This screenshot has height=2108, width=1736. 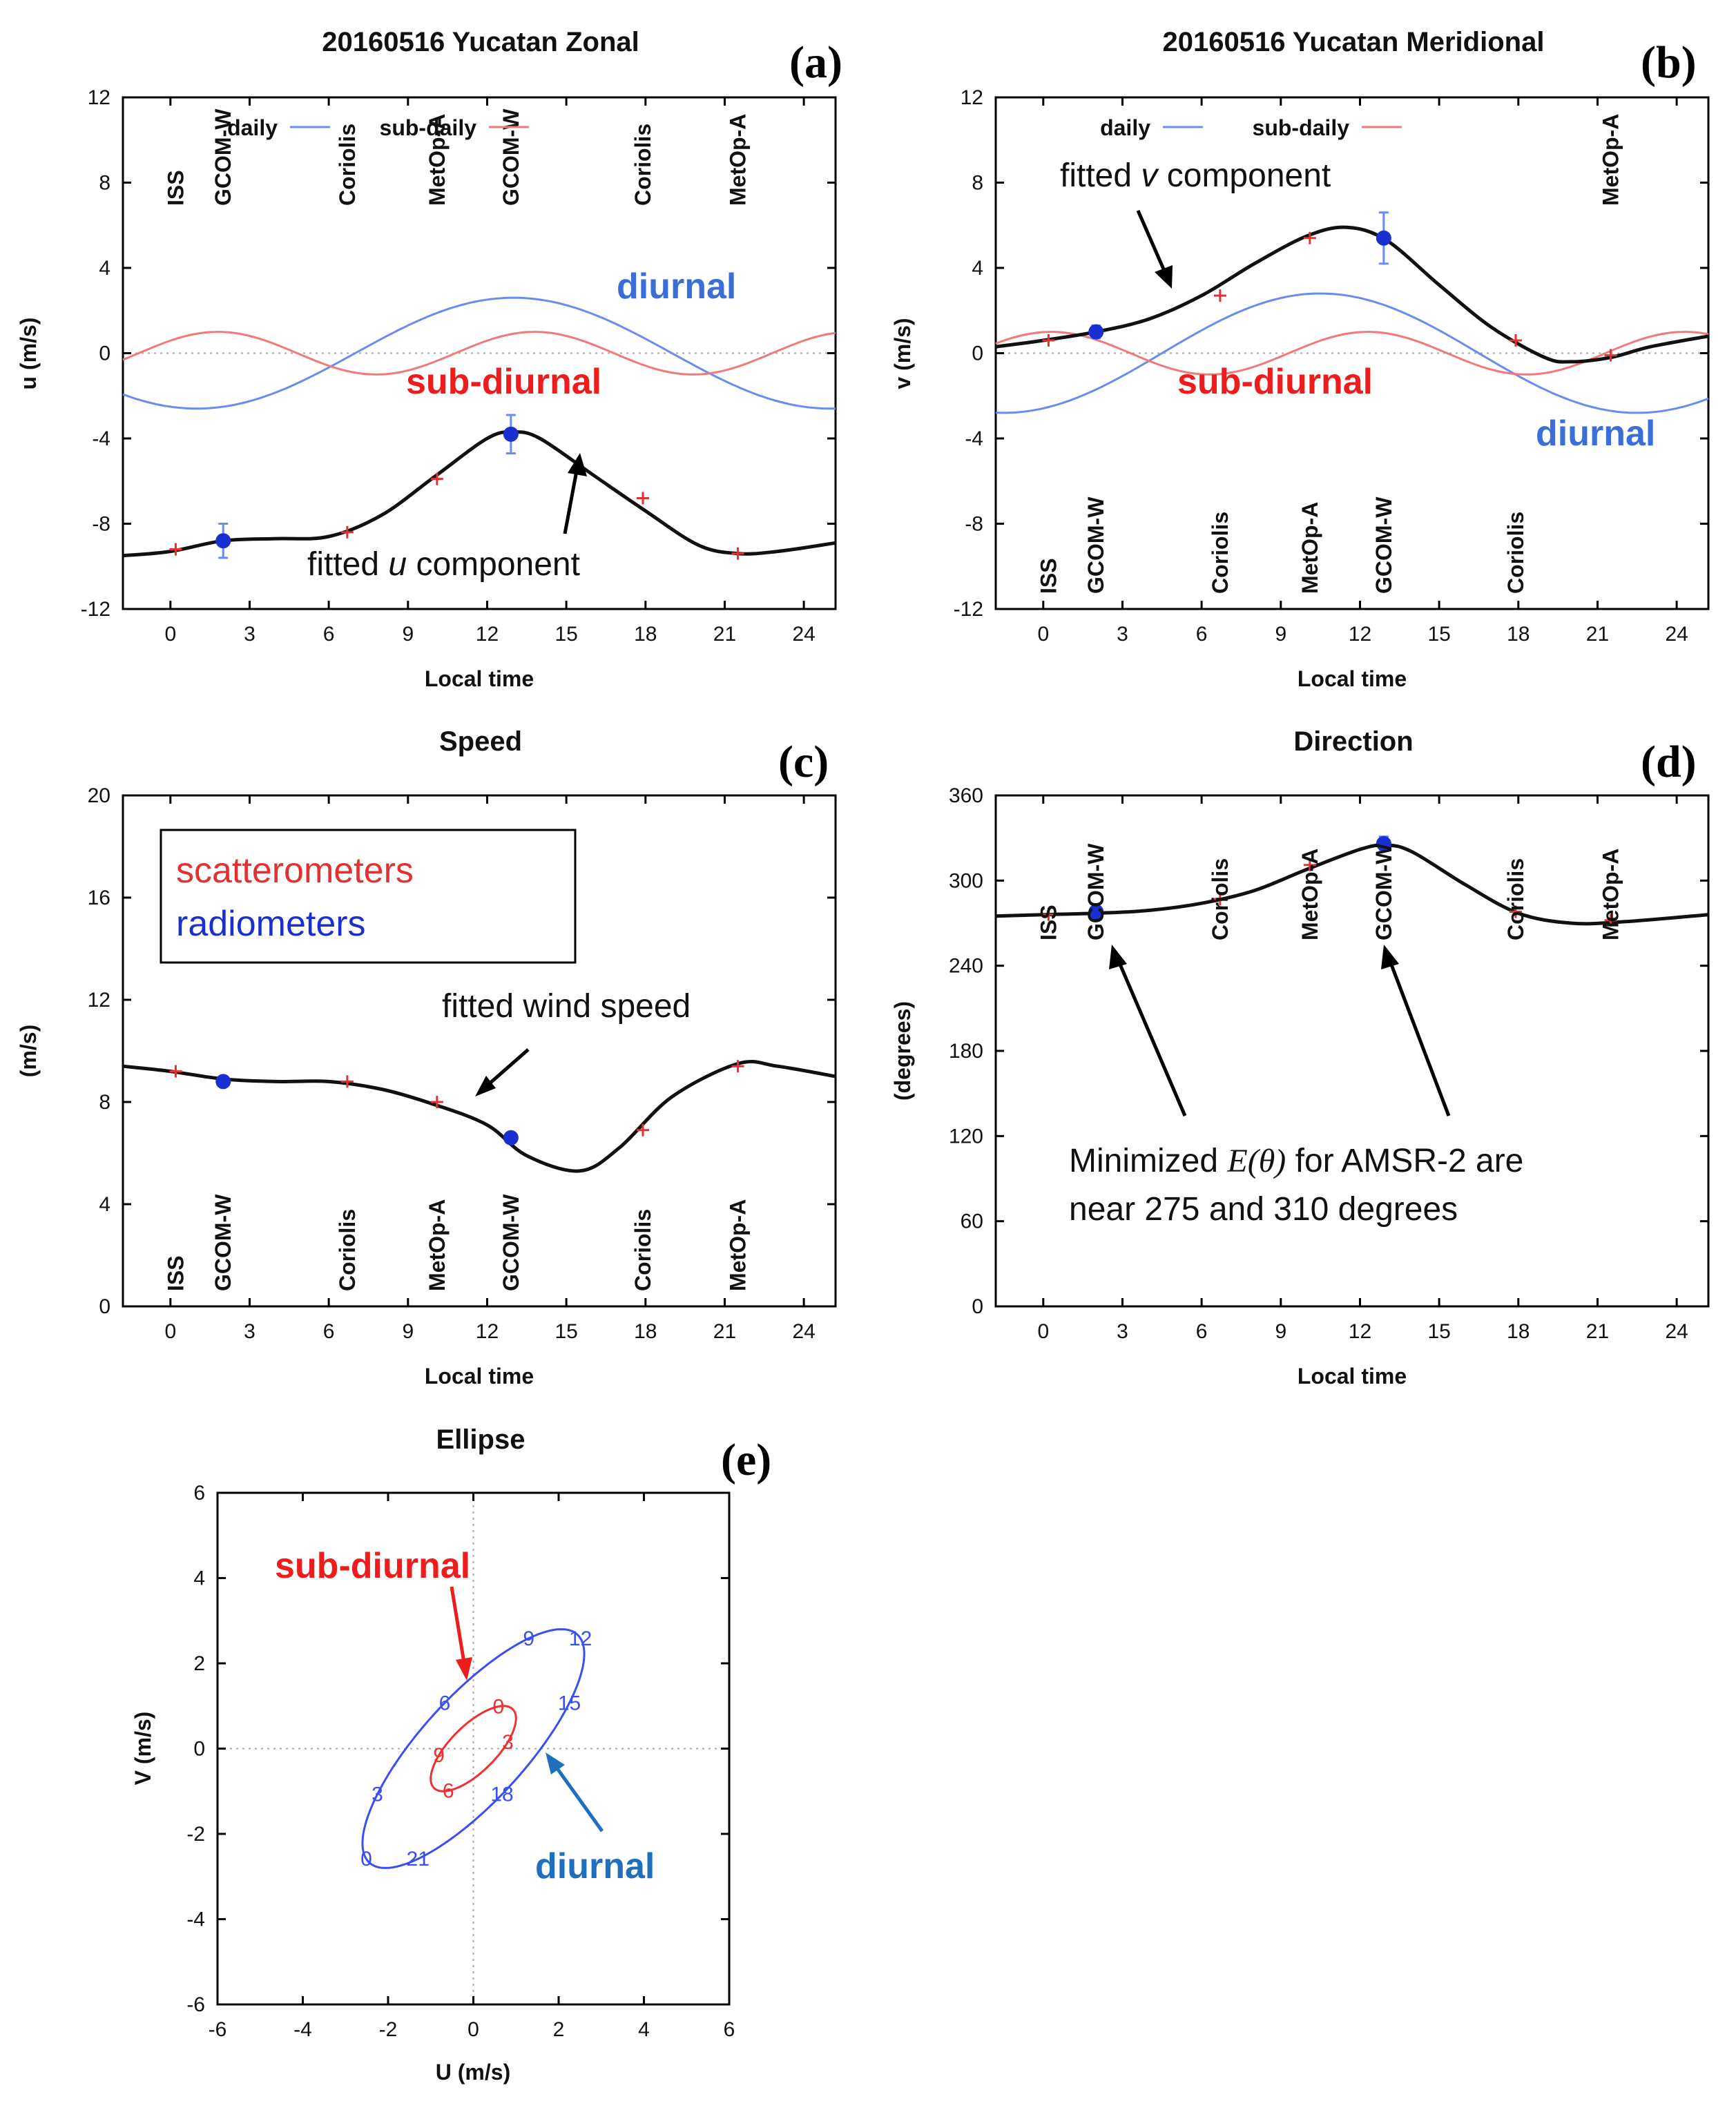 I want to click on y-tick-label: 360, so click(x=966, y=795).